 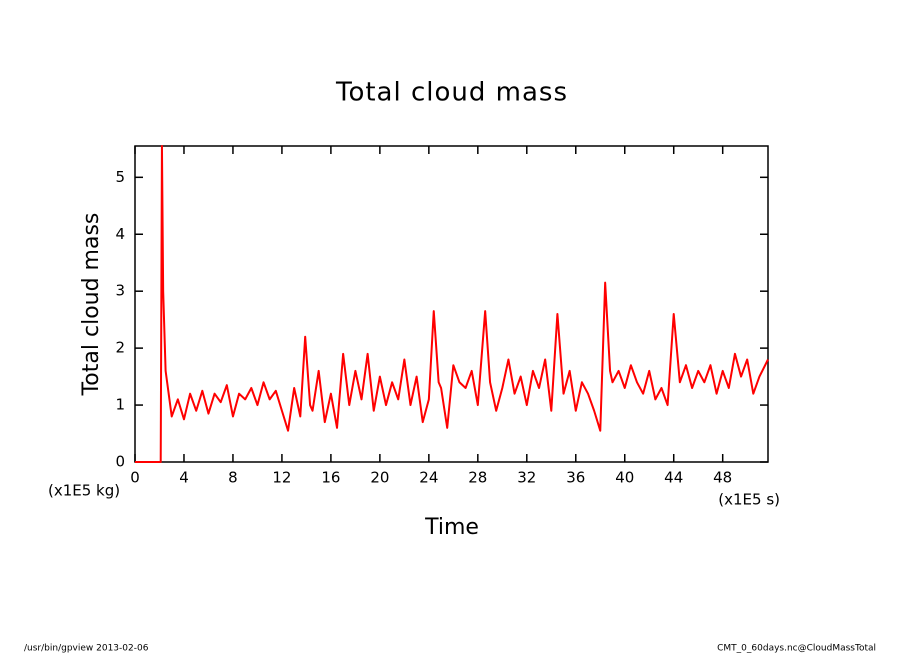 I want to click on y-axis-label: Total cloud mass, so click(x=91, y=305).